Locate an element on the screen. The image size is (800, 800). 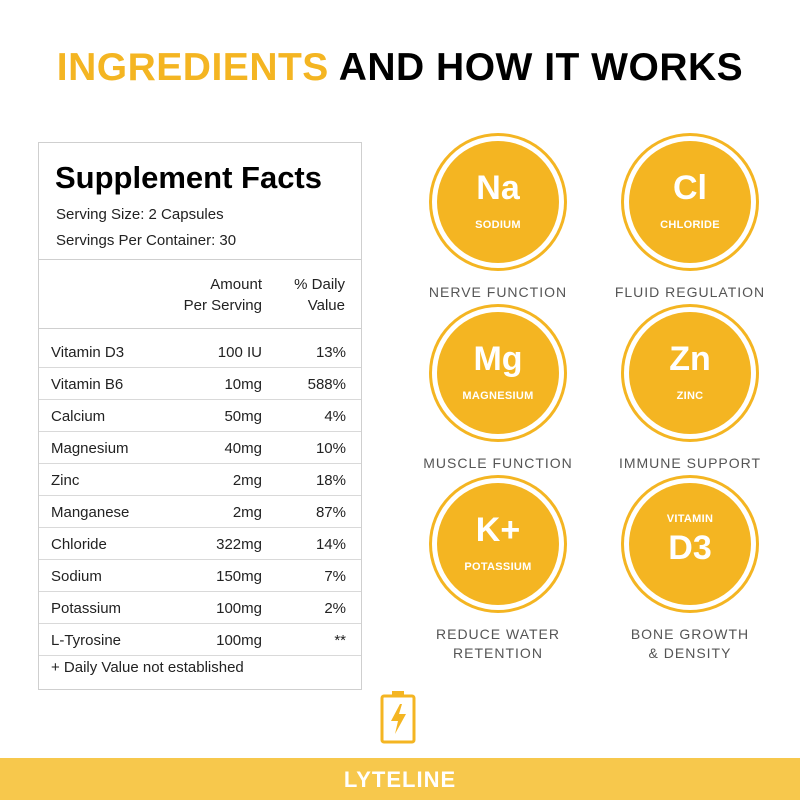
mineral-chloride: Cl CHLORIDE FLUID REGULATION is located at coordinates (690, 221).